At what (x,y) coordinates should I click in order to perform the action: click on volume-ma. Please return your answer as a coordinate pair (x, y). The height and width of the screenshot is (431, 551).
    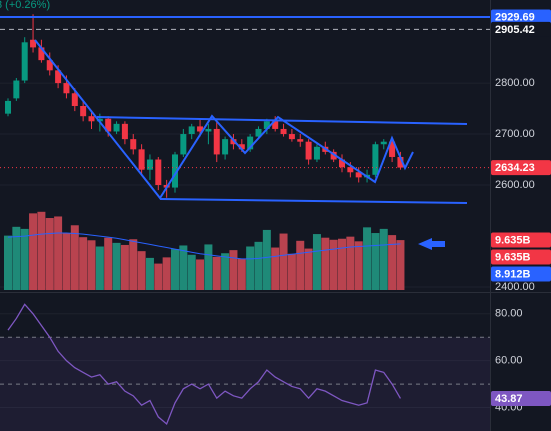
    Looking at the image, I should click on (204, 246).